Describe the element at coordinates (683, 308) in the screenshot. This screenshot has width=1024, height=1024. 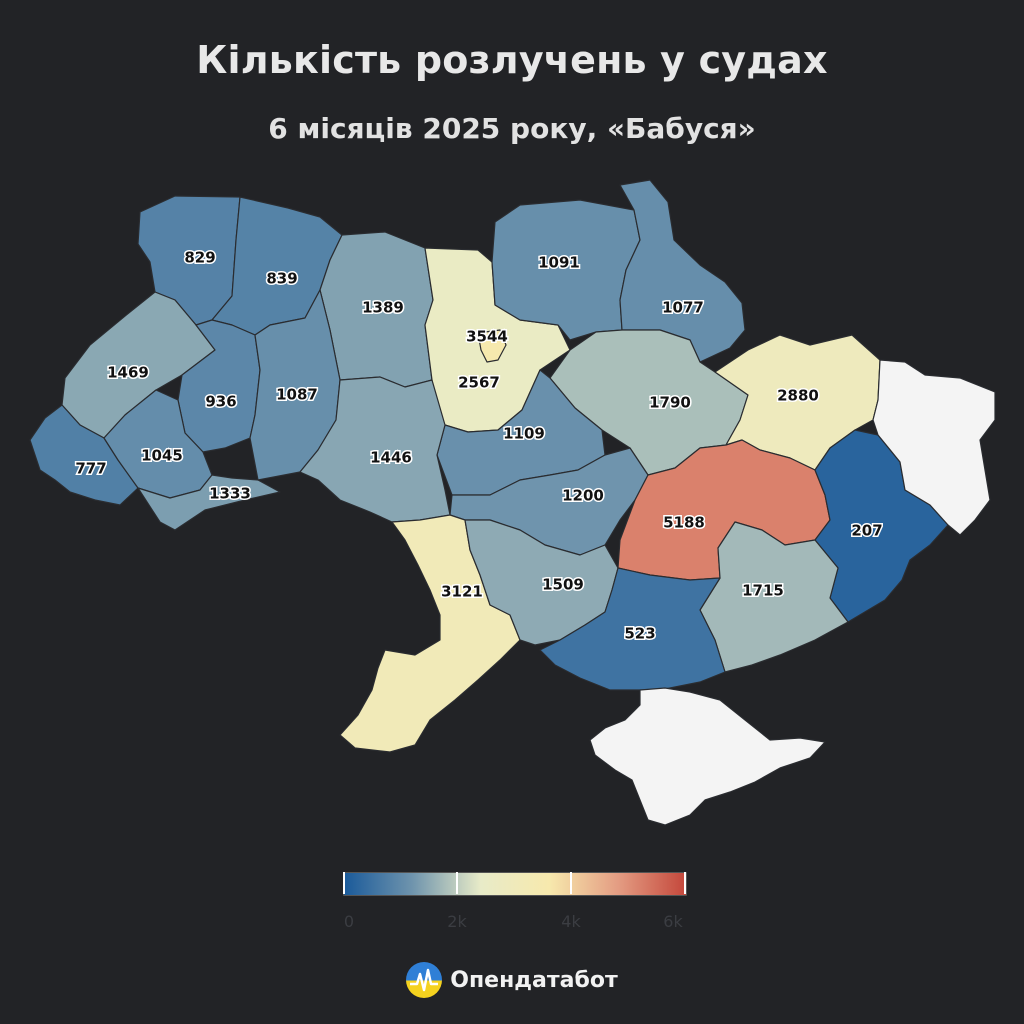
I see `region-label-sumy: 1077` at that location.